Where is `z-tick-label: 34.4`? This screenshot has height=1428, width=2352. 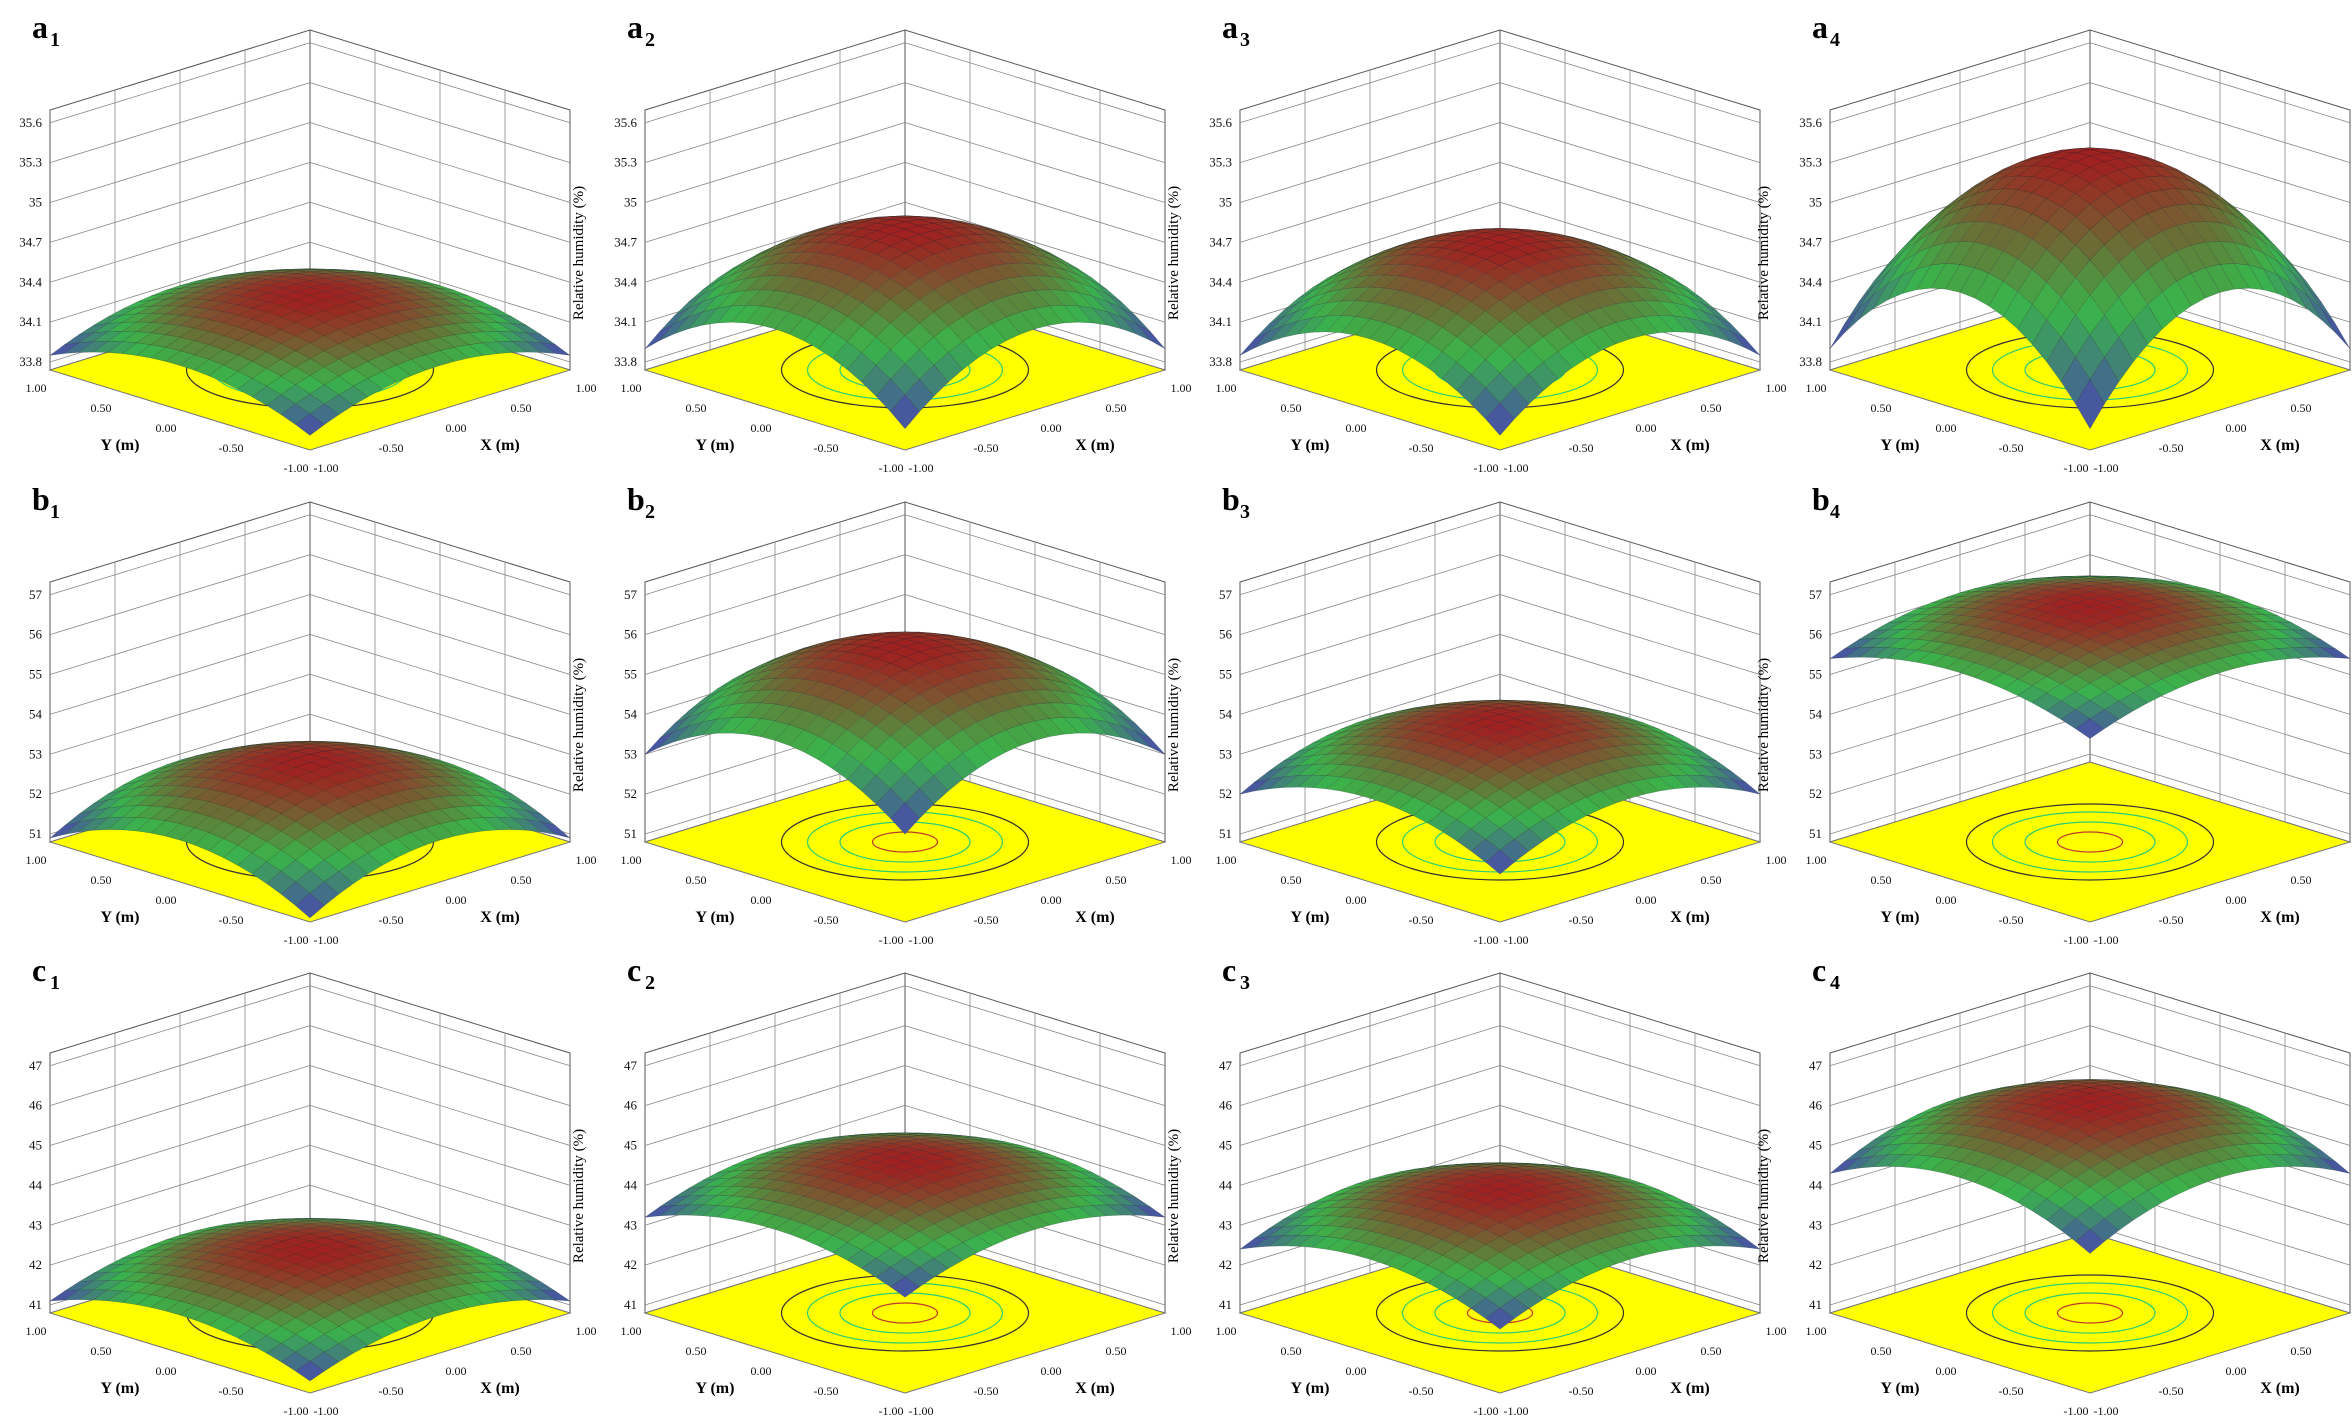 z-tick-label: 34.4 is located at coordinates (1810, 281).